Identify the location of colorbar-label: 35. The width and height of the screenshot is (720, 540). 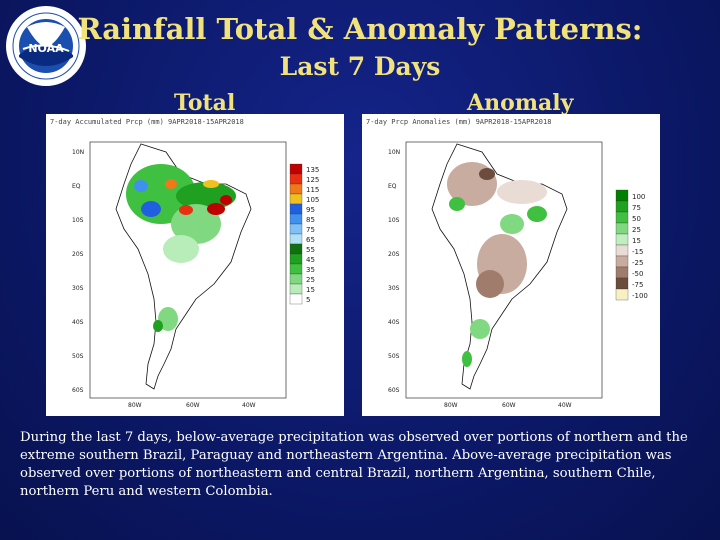
(310, 270).